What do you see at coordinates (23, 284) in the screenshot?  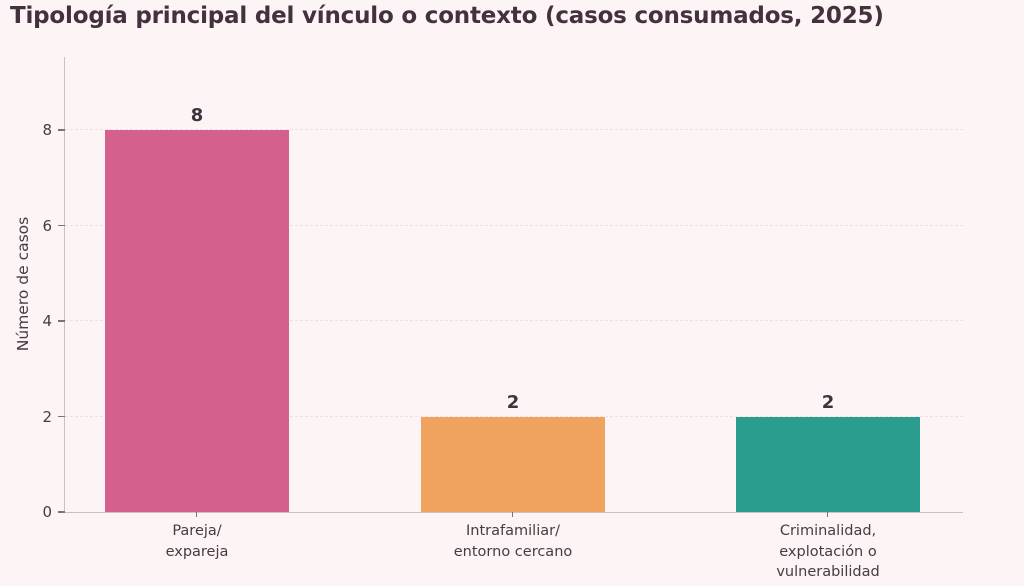 I see `y-axis-label: Número de casos` at bounding box center [23, 284].